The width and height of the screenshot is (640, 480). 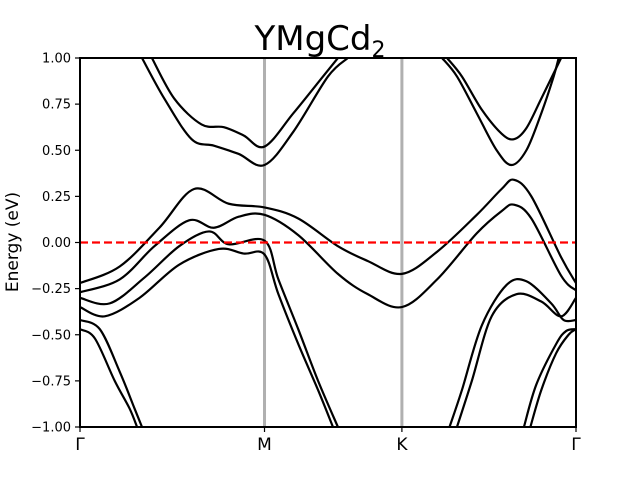 I want to click on chart-title: YMgCd2, so click(x=319, y=41).